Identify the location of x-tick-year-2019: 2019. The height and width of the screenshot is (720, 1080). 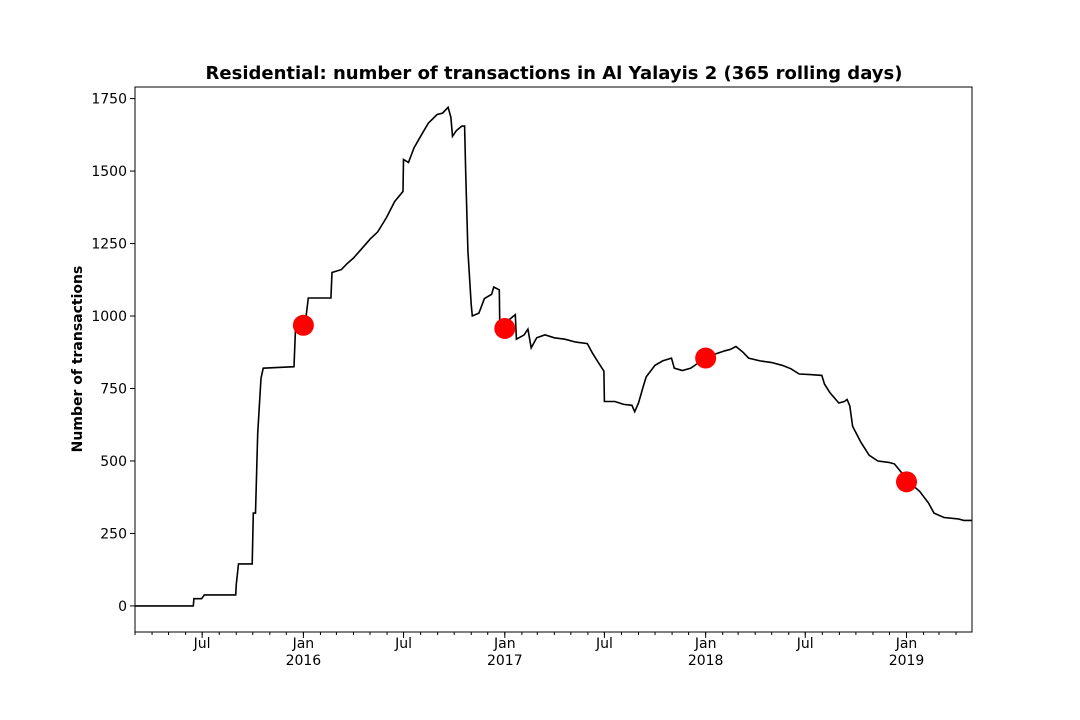
(907, 661).